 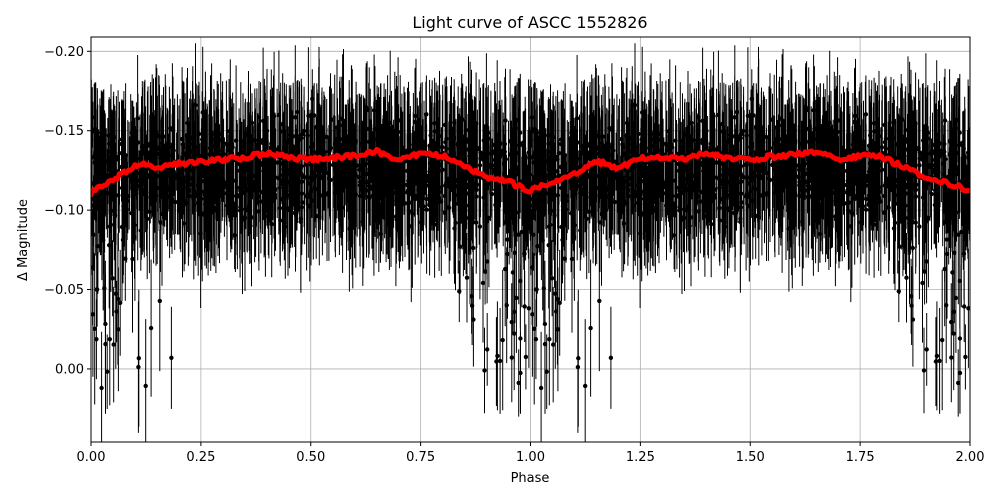 What do you see at coordinates (64, 290) in the screenshot?
I see `y-tick-label: −0.05` at bounding box center [64, 290].